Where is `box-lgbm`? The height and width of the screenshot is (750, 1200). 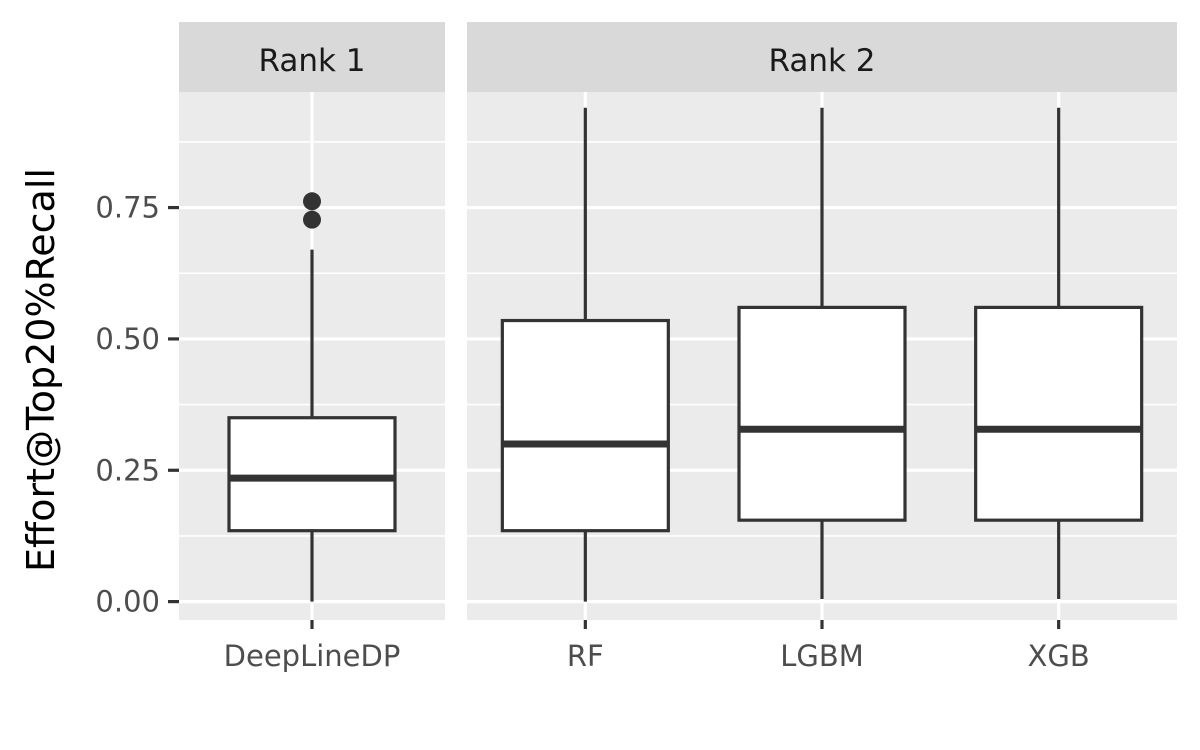
box-lgbm is located at coordinates (822, 353).